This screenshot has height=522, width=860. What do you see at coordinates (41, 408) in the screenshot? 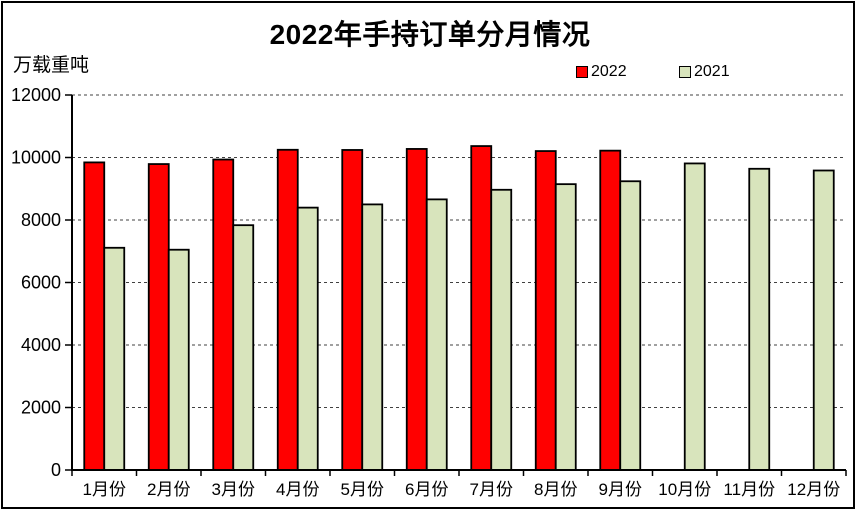
I see `y-tick-label-2000: 2000` at bounding box center [41, 408].